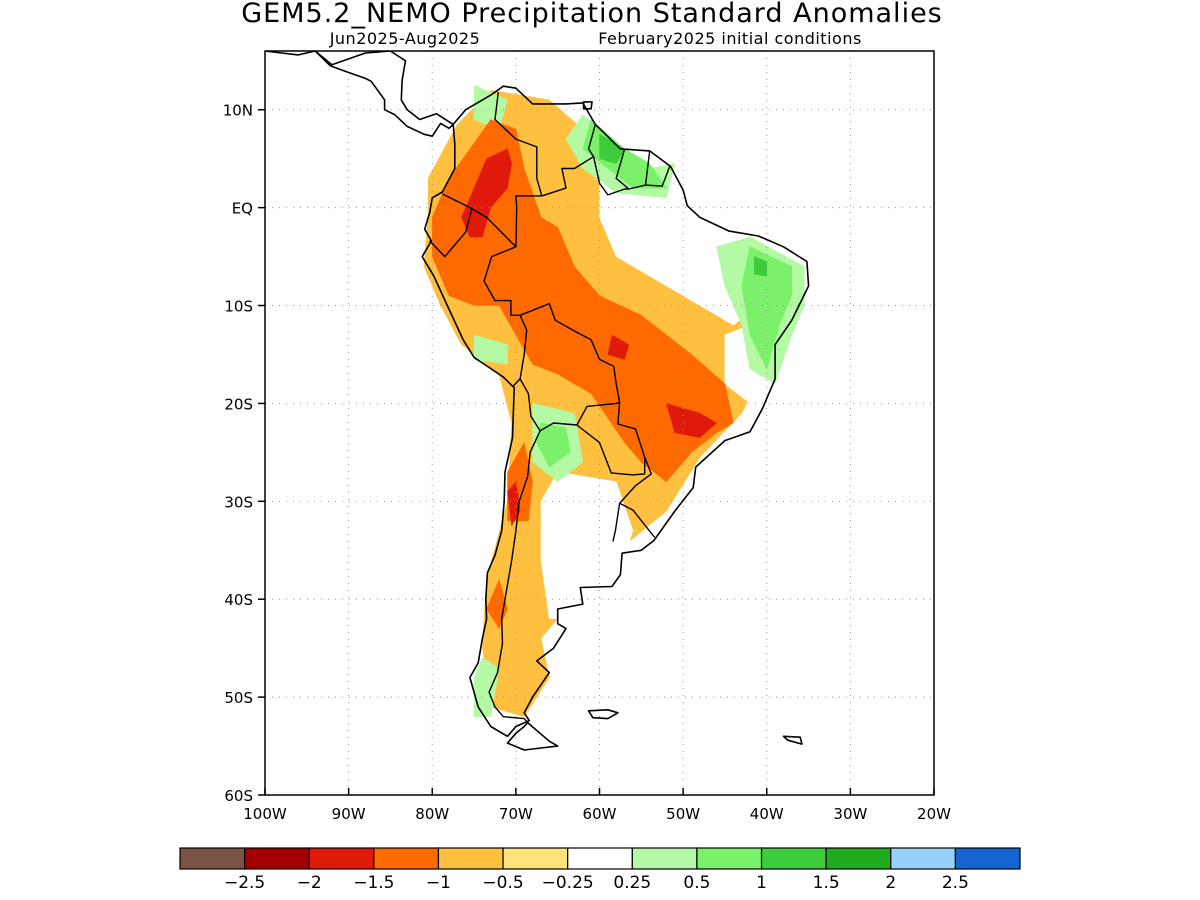 This screenshot has width=1200, height=900. Describe the element at coordinates (548, 405) in the screenshot. I see `border-bolivia-chile-argentina` at that location.